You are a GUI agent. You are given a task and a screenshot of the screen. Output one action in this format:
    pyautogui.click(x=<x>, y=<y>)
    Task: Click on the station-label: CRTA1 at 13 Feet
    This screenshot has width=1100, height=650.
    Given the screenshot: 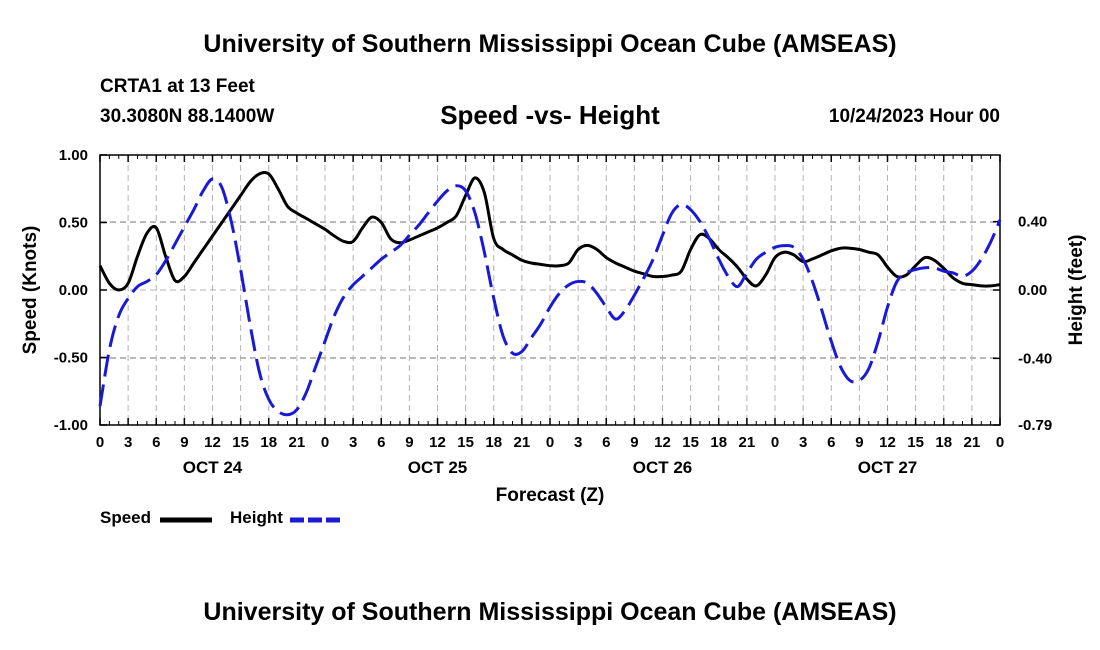 What is the action you would take?
    pyautogui.click(x=177, y=86)
    